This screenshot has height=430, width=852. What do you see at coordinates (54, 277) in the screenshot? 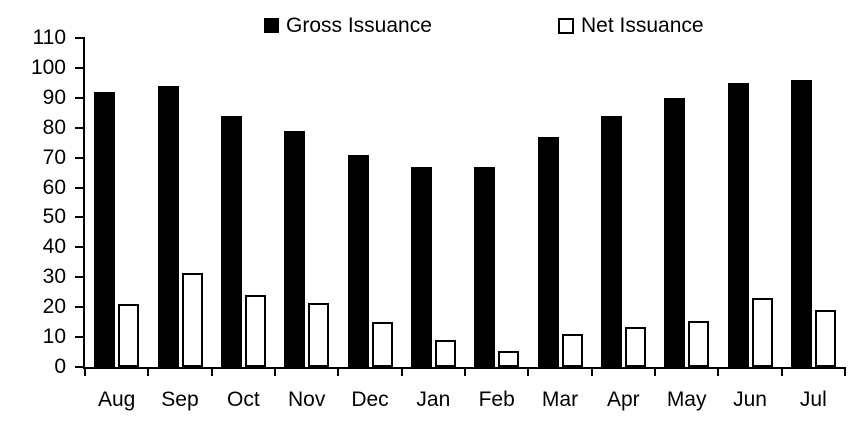
I see `y-axis-tick-label: 30` at bounding box center [54, 277].